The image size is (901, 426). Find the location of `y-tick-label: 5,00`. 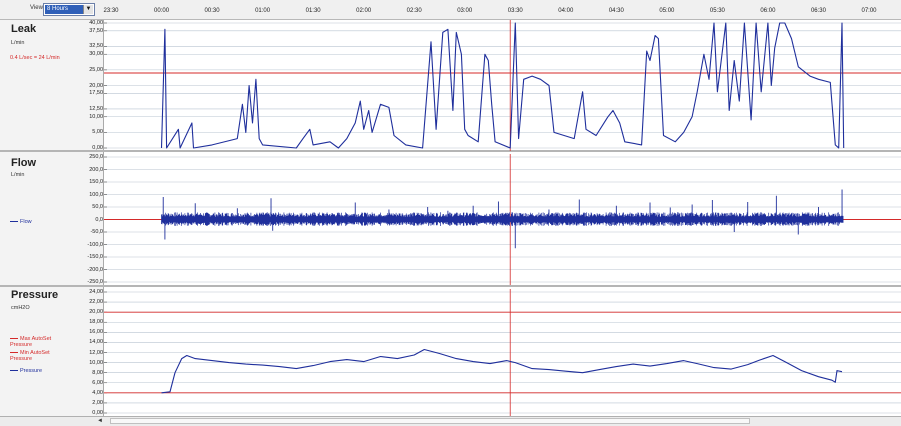

y-tick-label: 5,00 is located at coordinates (97, 132).